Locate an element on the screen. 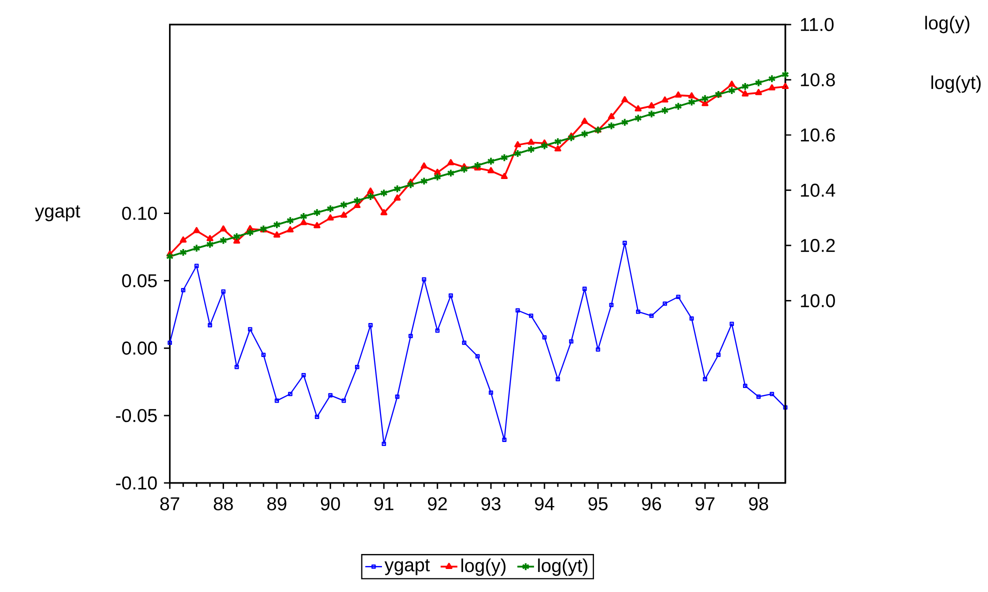 This screenshot has height=592, width=988. y2-tick-label: 10.4 is located at coordinates (818, 190).